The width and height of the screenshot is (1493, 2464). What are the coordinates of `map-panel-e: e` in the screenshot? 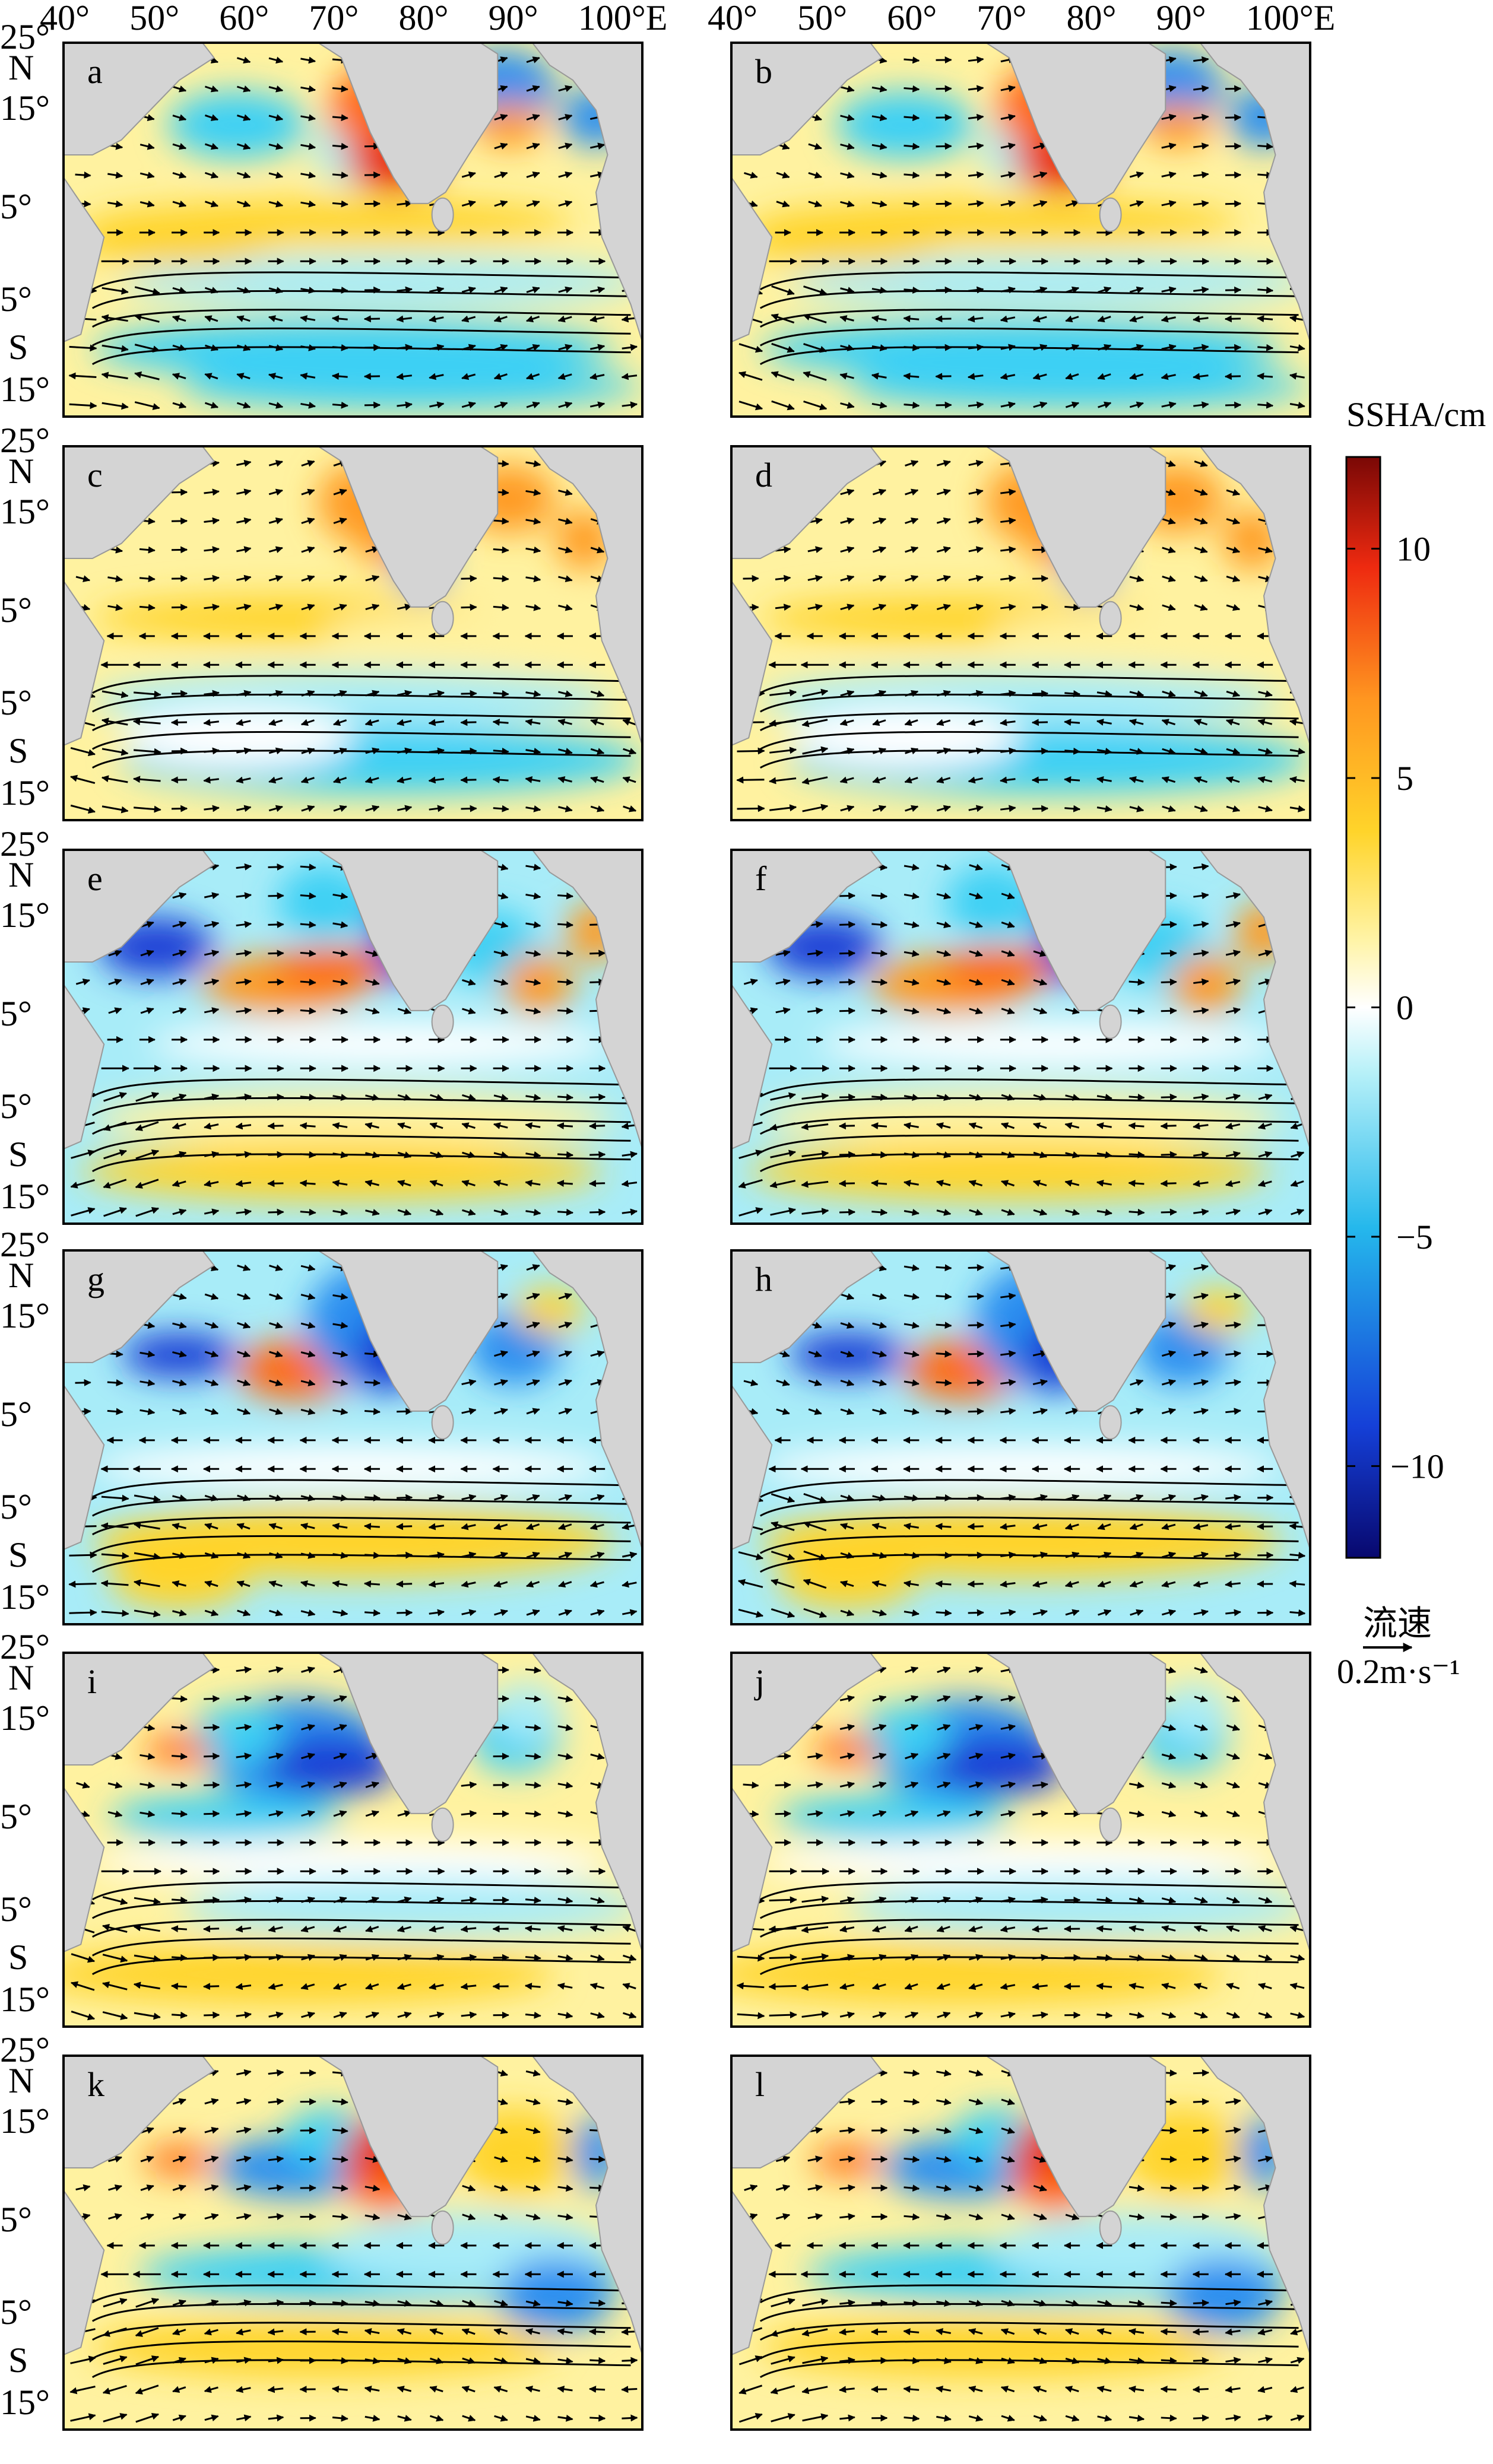 It's located at (353, 1037).